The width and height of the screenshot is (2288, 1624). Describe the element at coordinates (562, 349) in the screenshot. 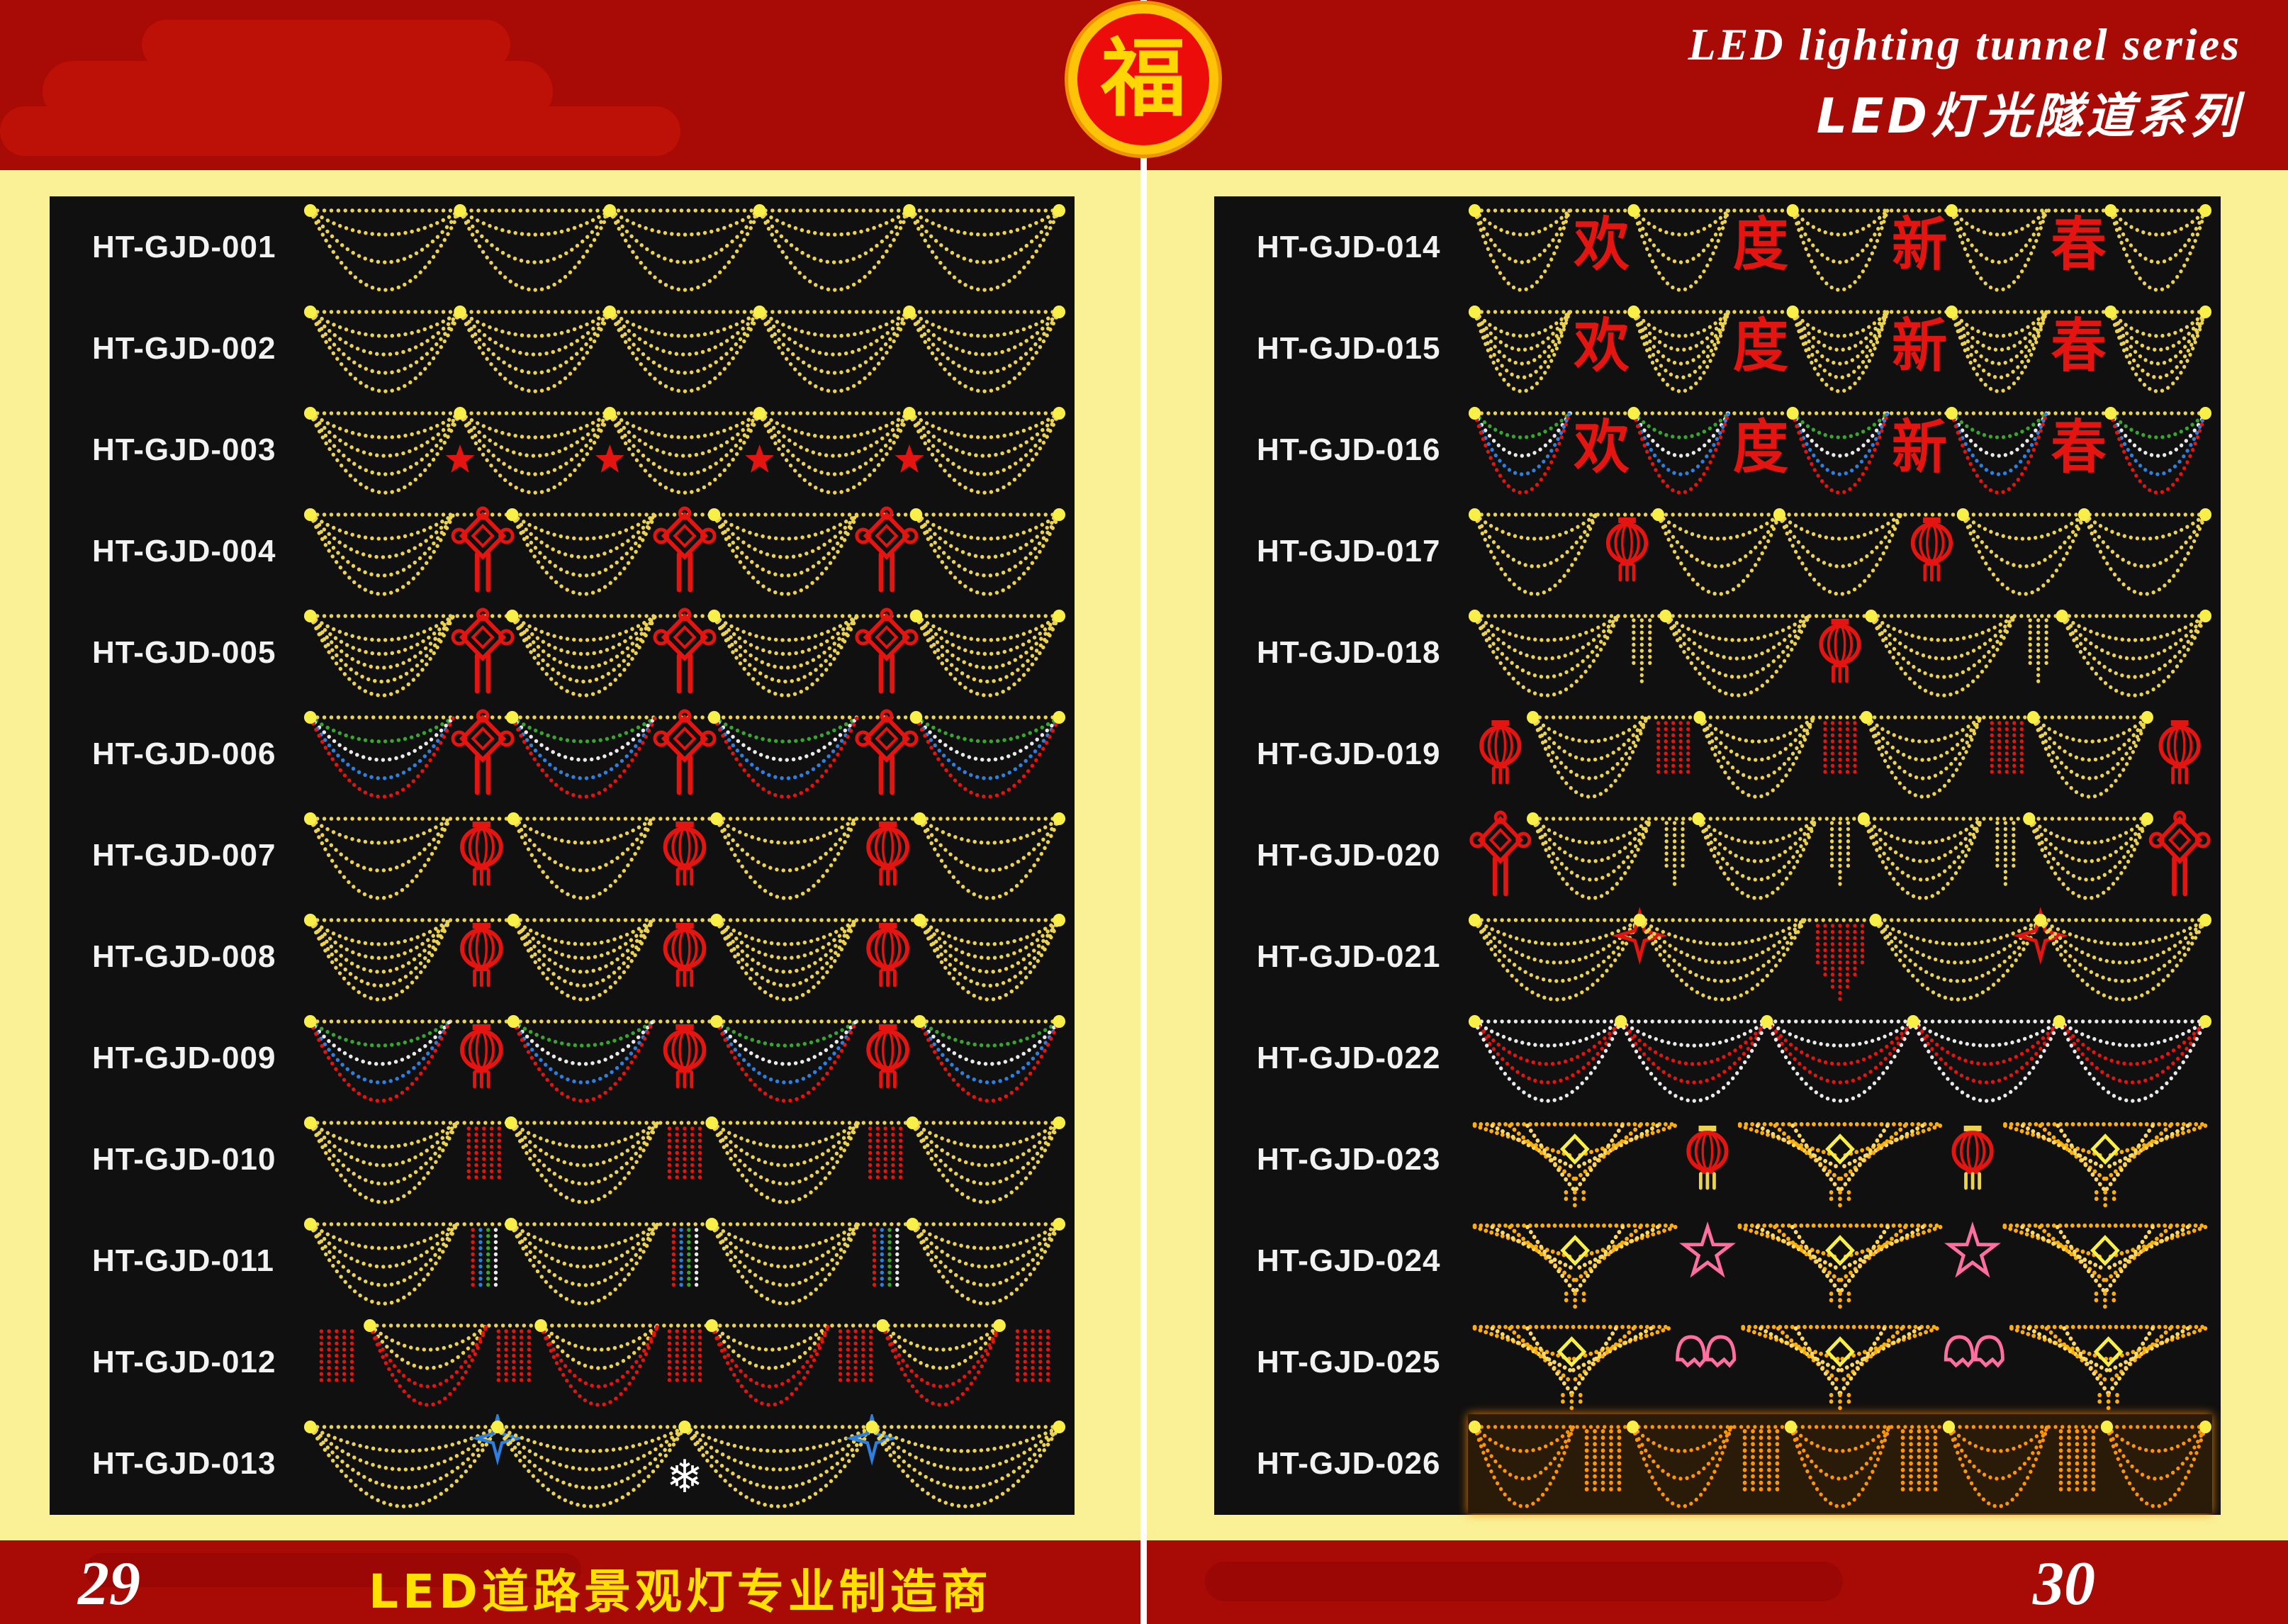

I see `product-row: HT-GJD-002` at that location.